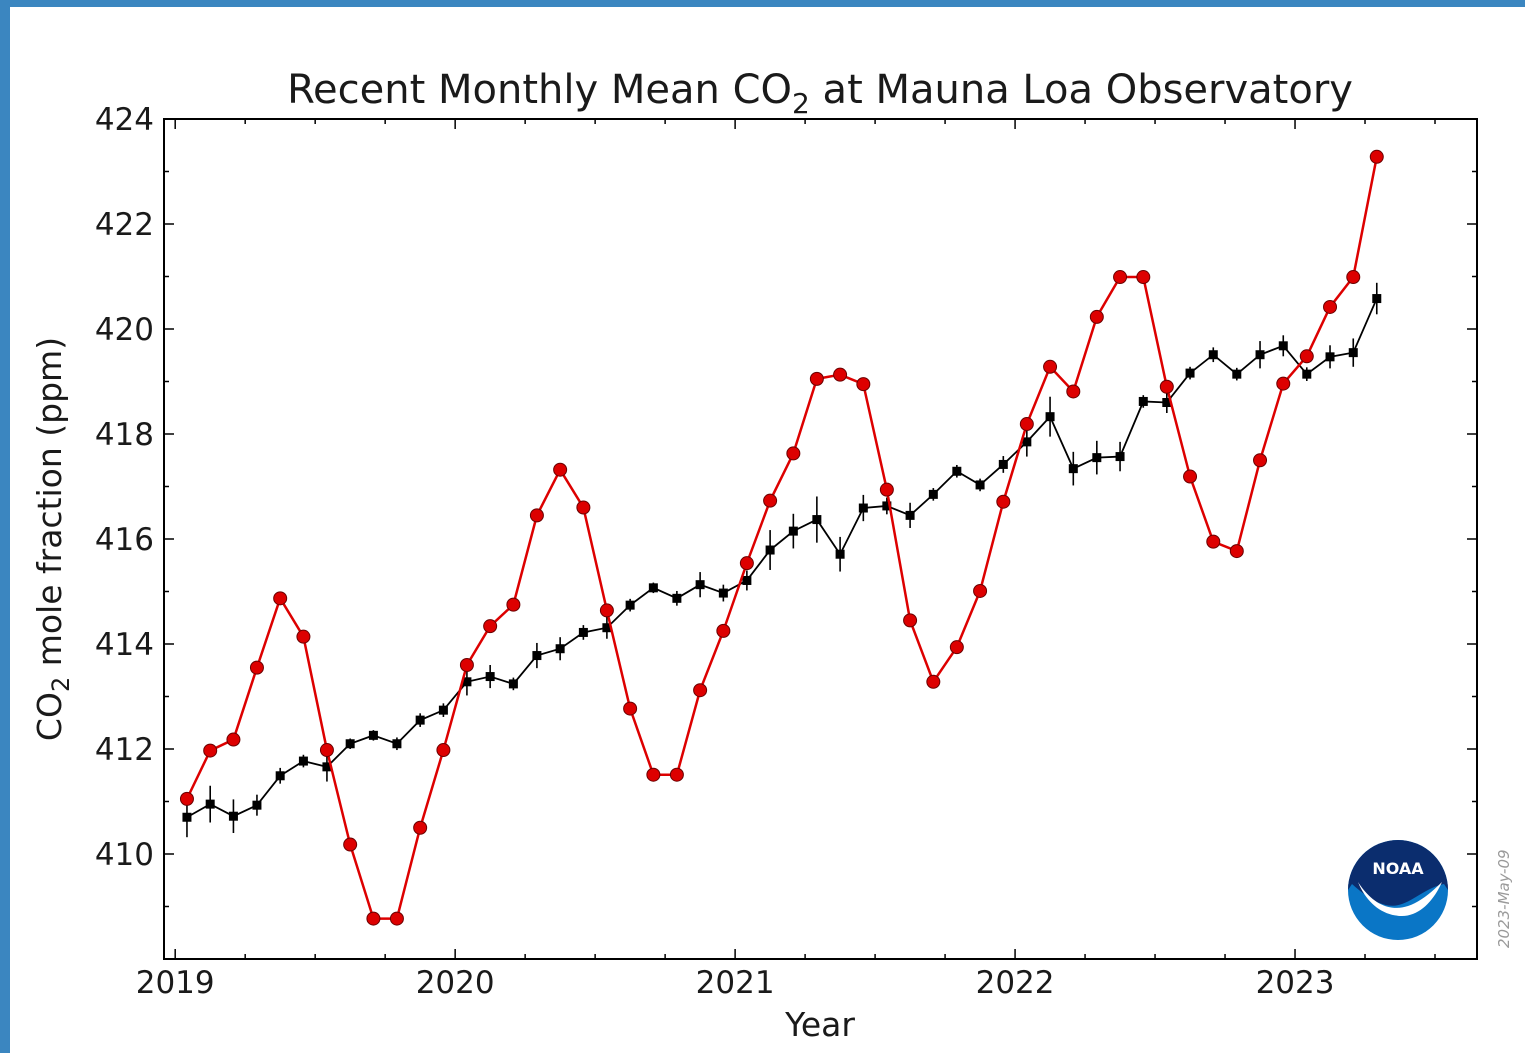 This screenshot has width=1525, height=1053. What do you see at coordinates (124, 750) in the screenshot?
I see `y-tick-label: 412` at bounding box center [124, 750].